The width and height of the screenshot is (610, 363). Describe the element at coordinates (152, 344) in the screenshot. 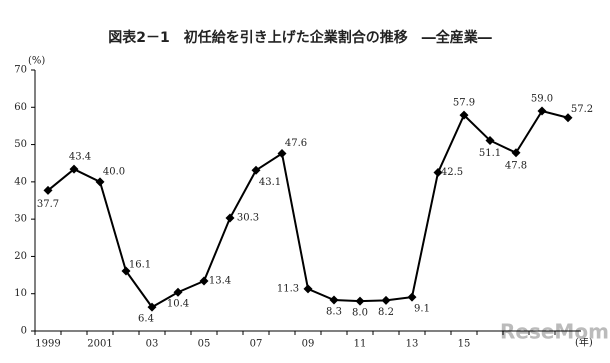

I see `x-tick-label: 03` at that location.